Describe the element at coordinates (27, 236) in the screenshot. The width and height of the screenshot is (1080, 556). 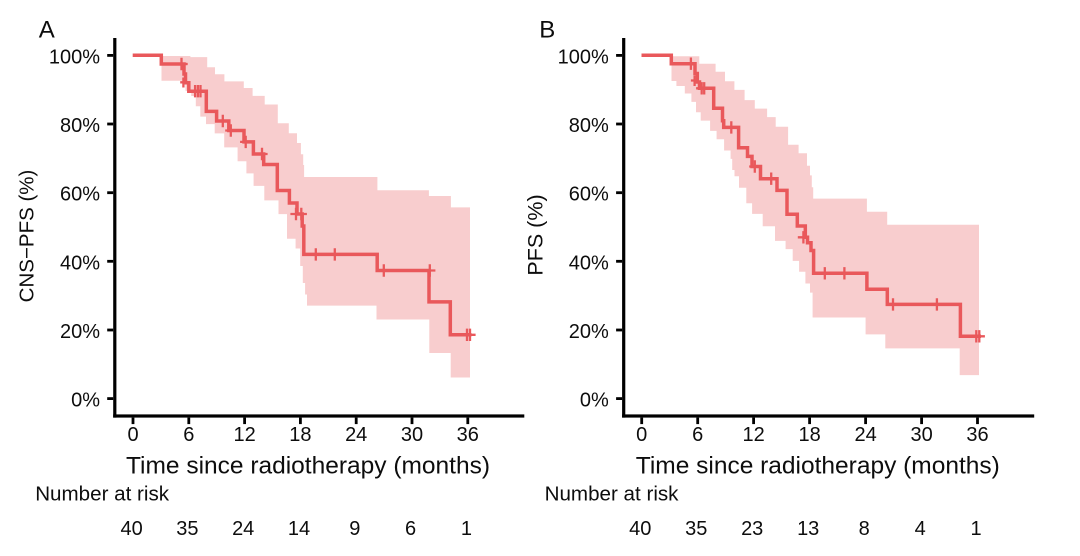
I see `svg-text: CNS−PFS (%)` at that location.